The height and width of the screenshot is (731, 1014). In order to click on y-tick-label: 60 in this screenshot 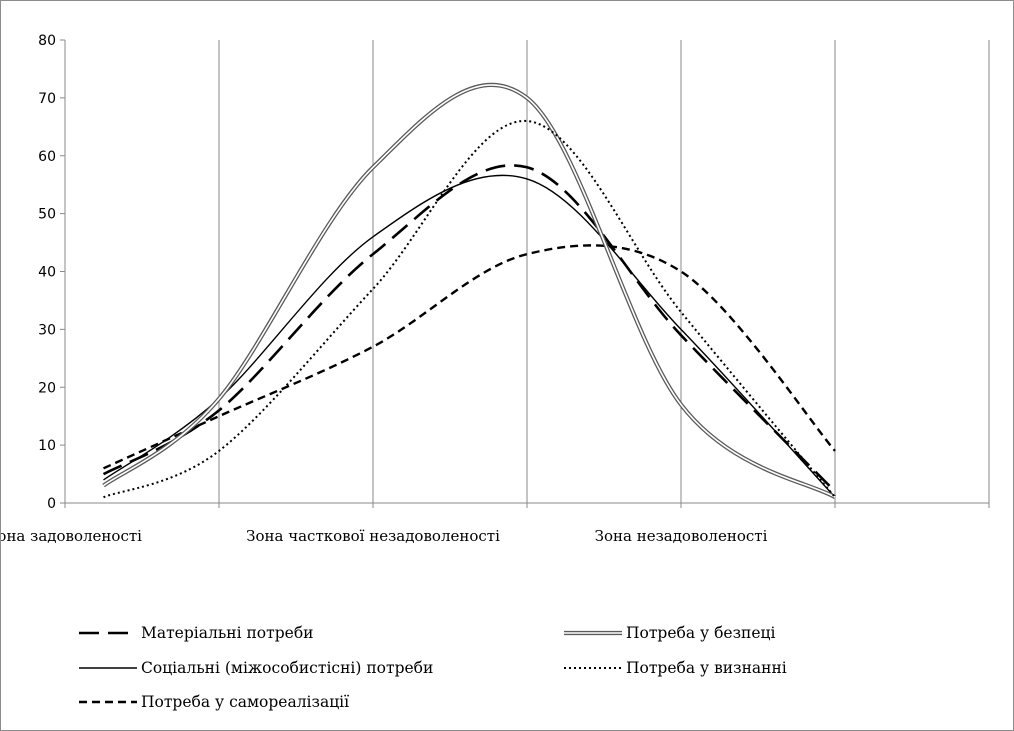, I will do `click(47, 157)`.